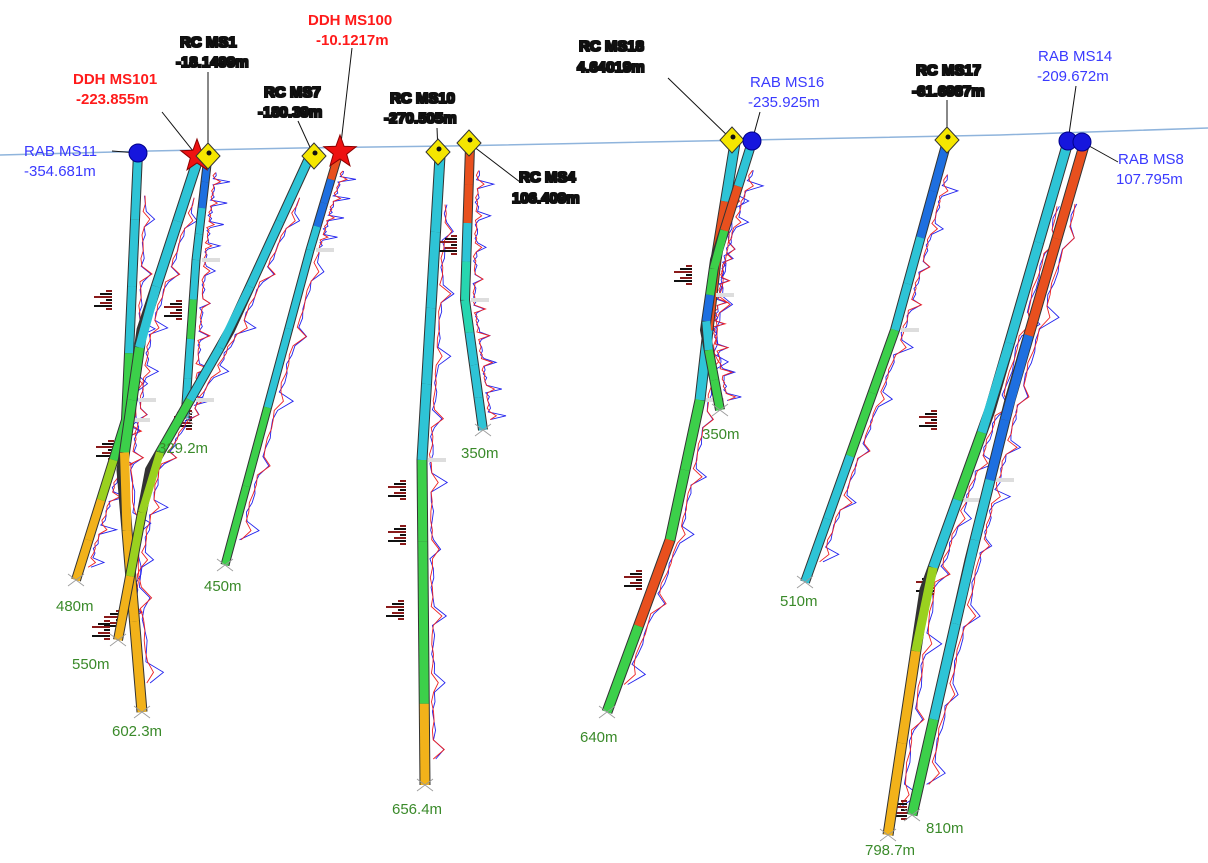  Describe the element at coordinates (279, 363) in the screenshot. I see `drillhole-ms100` at that location.